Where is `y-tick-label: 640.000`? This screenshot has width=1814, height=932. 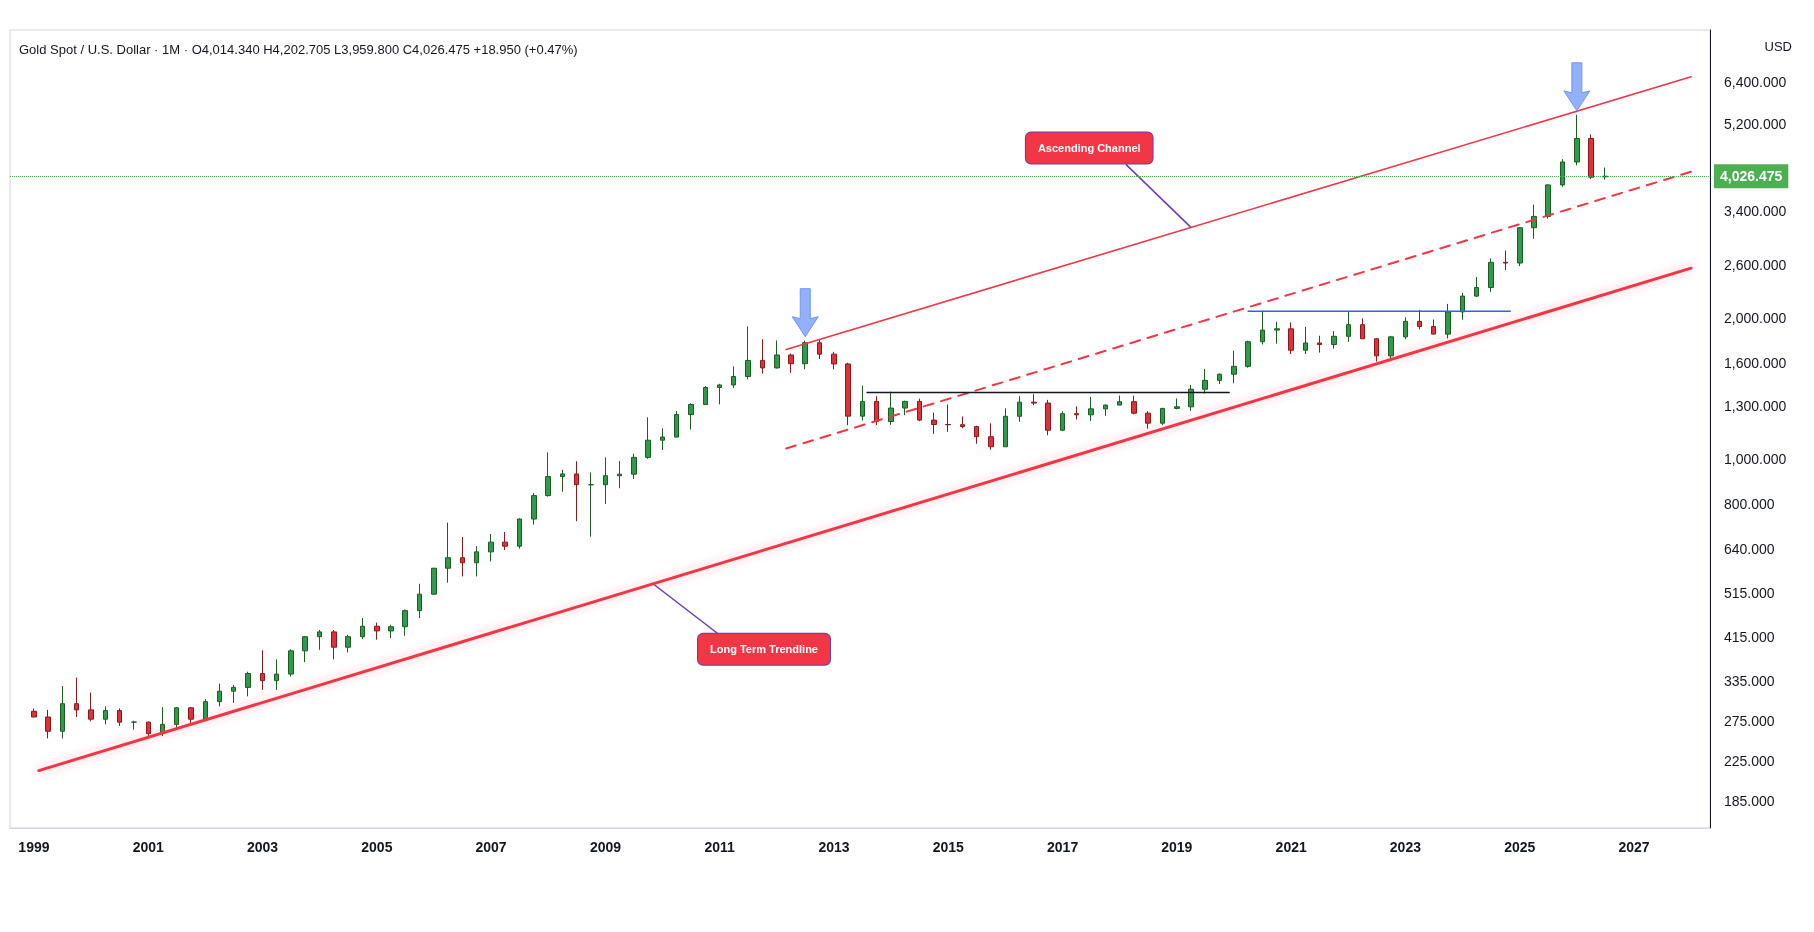 y-tick-label: 640.000 is located at coordinates (1749, 549).